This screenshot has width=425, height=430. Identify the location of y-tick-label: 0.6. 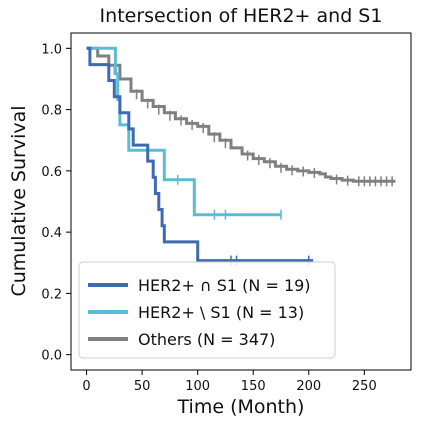
(51, 172).